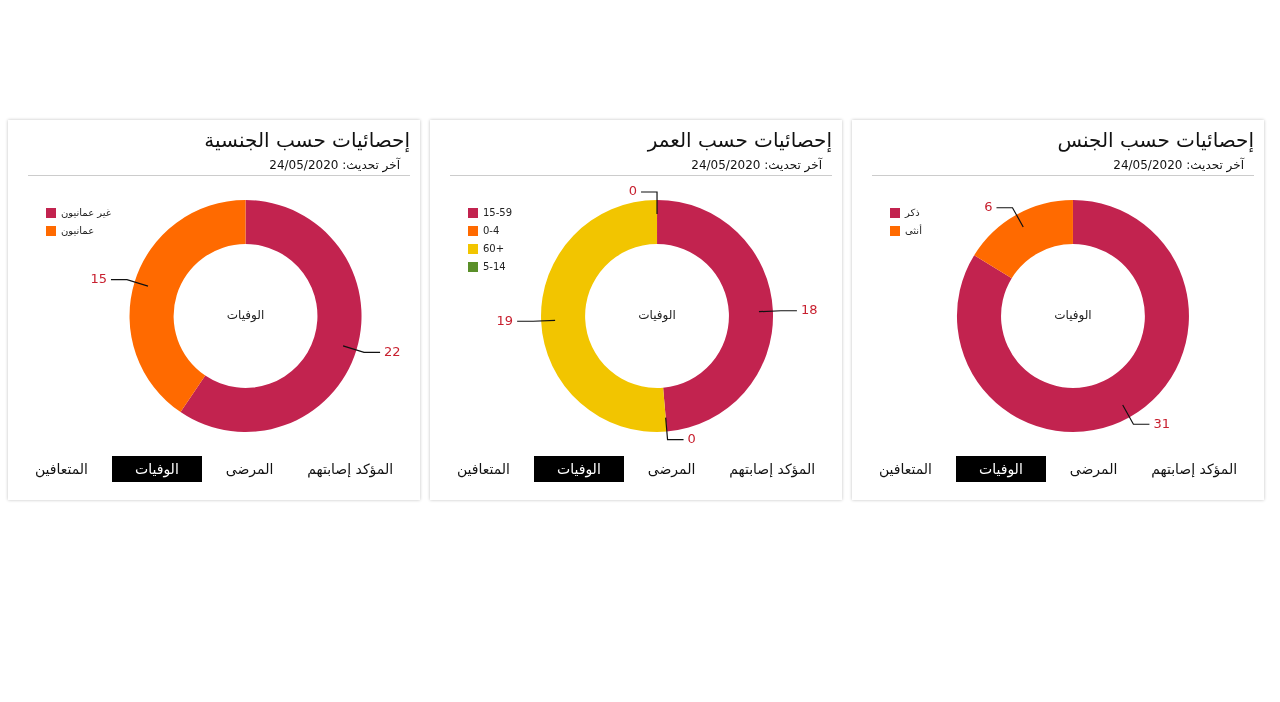 The height and width of the screenshot is (702, 1280). I want to click on chart-title: إحصائيات حسب الجنس, so click(1155, 139).